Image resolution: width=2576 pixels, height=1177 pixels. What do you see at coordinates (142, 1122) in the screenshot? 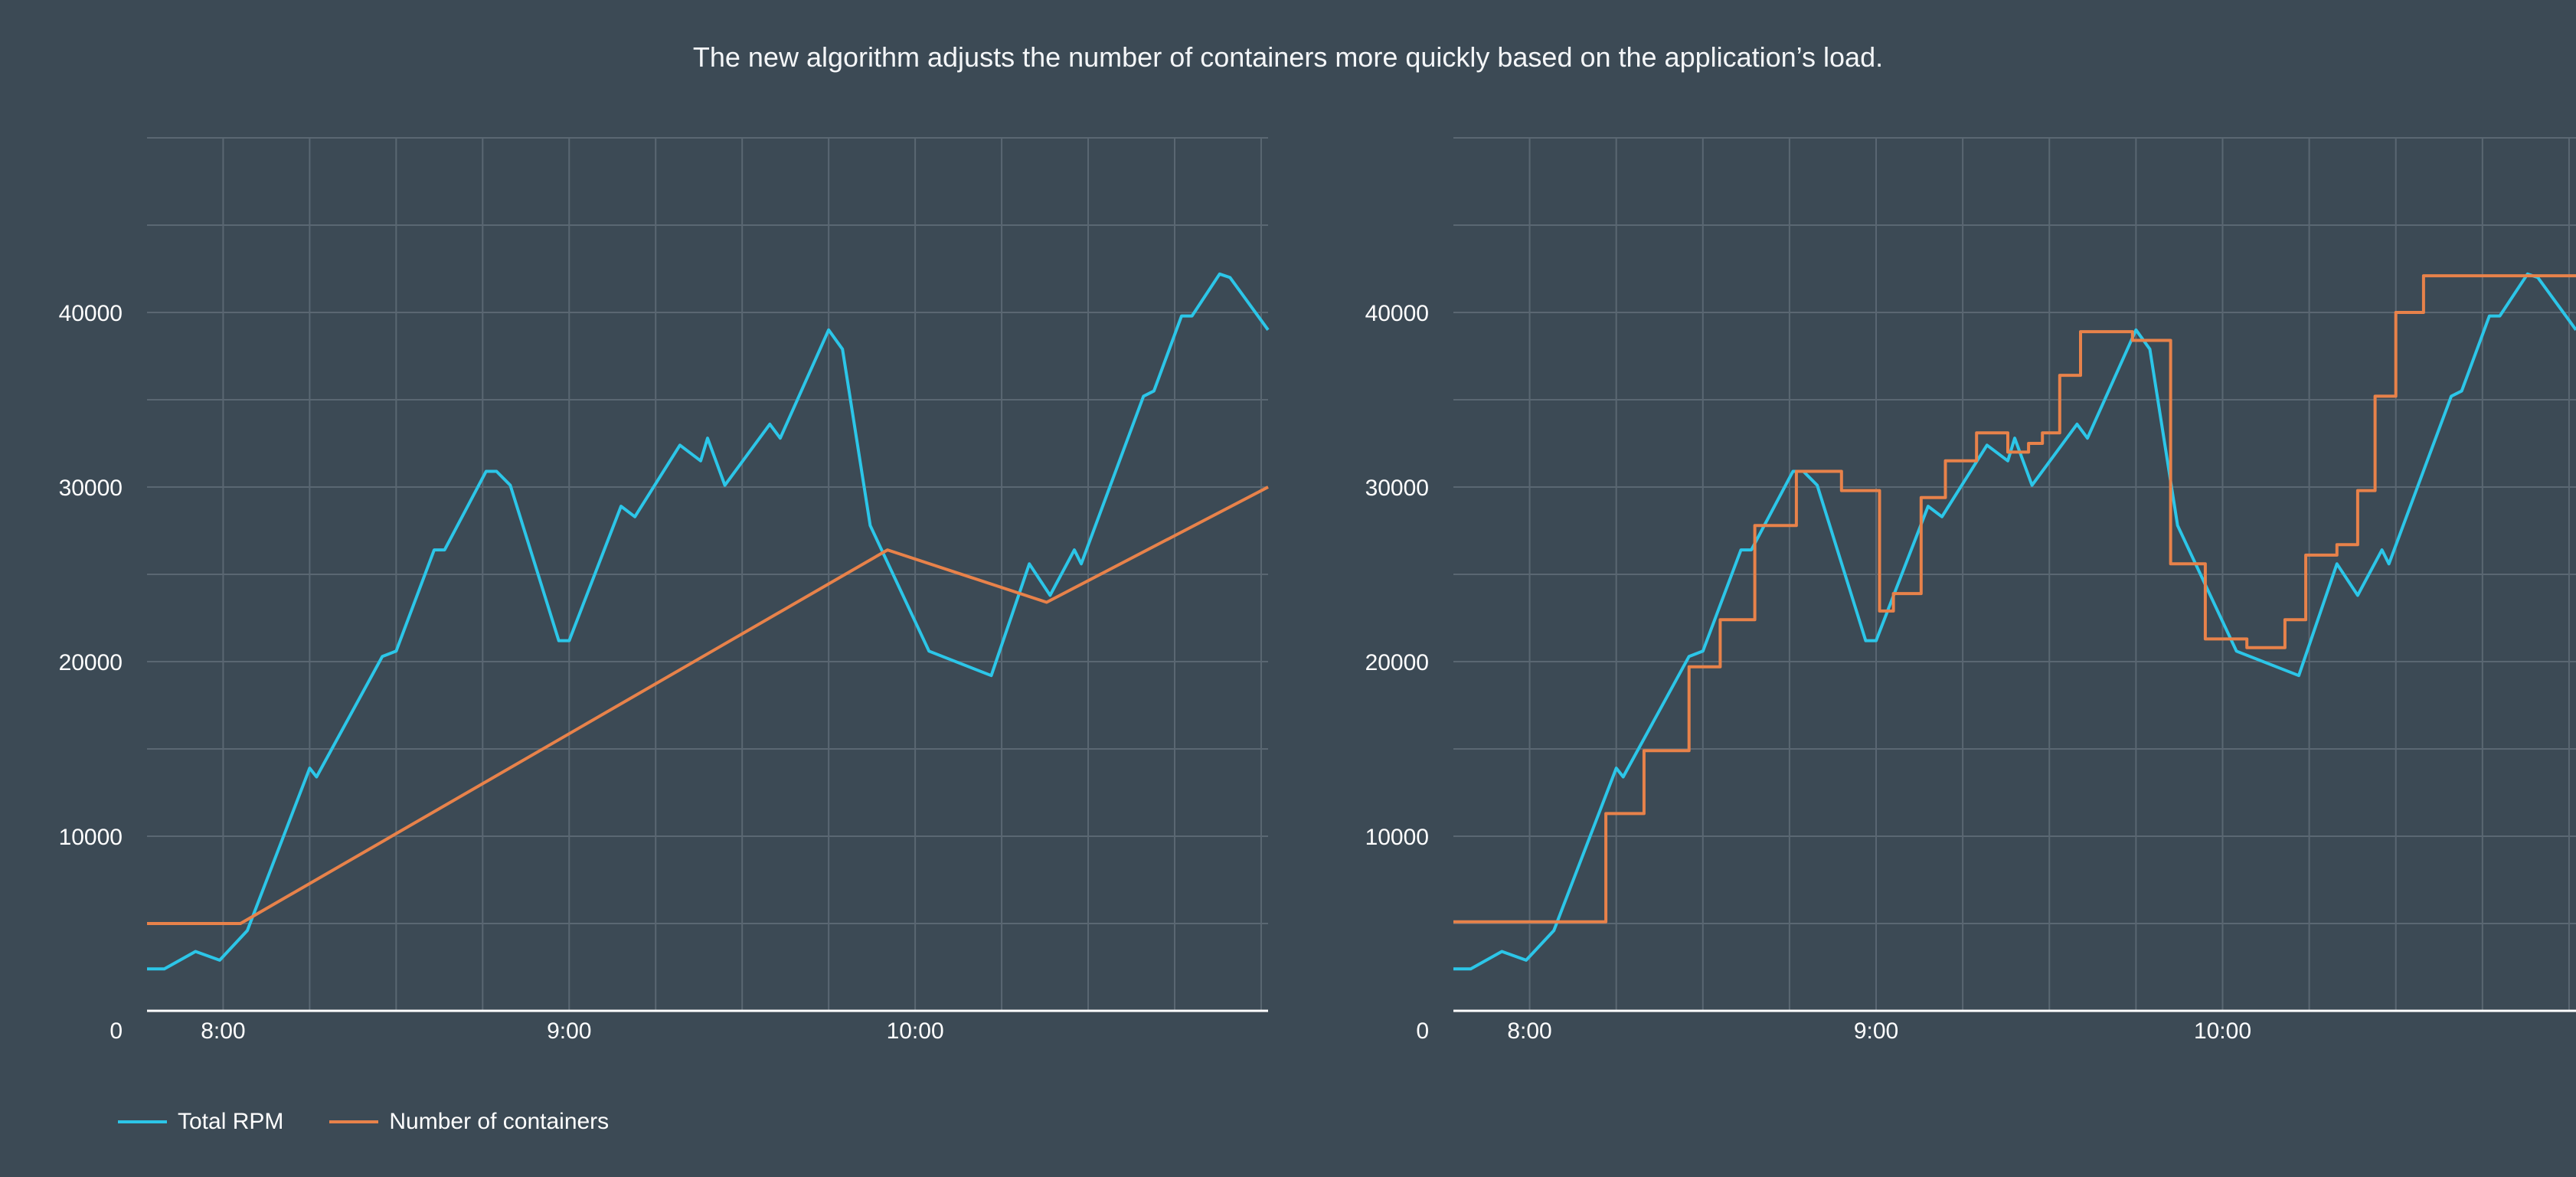
I see `legend-swatch-total-rpm` at bounding box center [142, 1122].